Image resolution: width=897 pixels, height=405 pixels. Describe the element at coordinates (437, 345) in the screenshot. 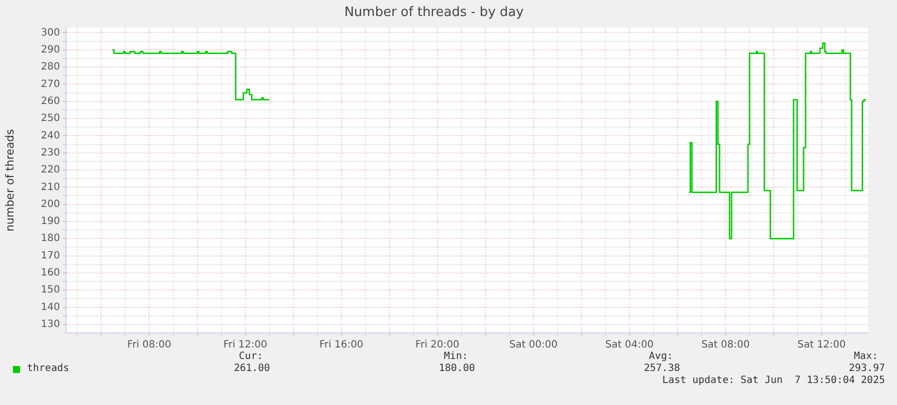

I see `x-tick-label: Fri 20:00` at that location.